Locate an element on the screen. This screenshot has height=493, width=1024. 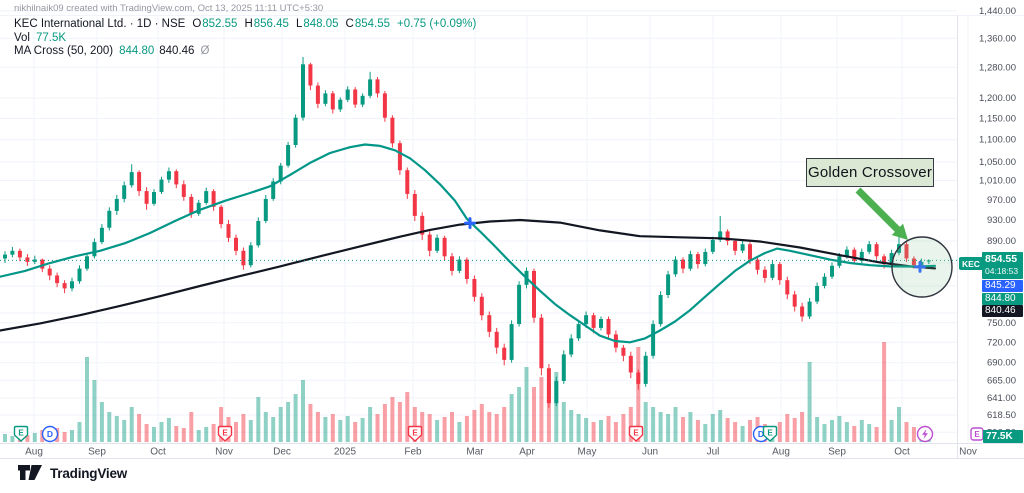
tradingview-logo-icon is located at coordinates (30, 473).